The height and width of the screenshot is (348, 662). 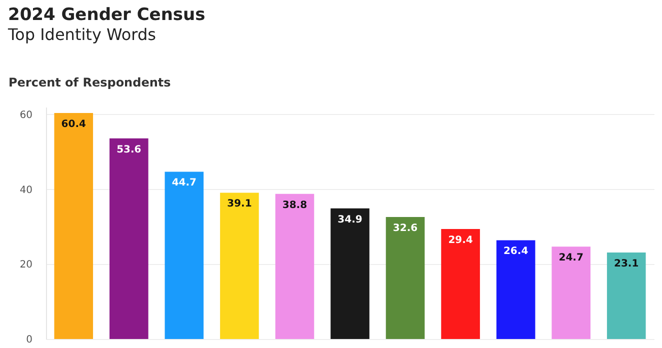 What do you see at coordinates (295, 205) in the screenshot?
I see `data-label: 38.8` at bounding box center [295, 205].